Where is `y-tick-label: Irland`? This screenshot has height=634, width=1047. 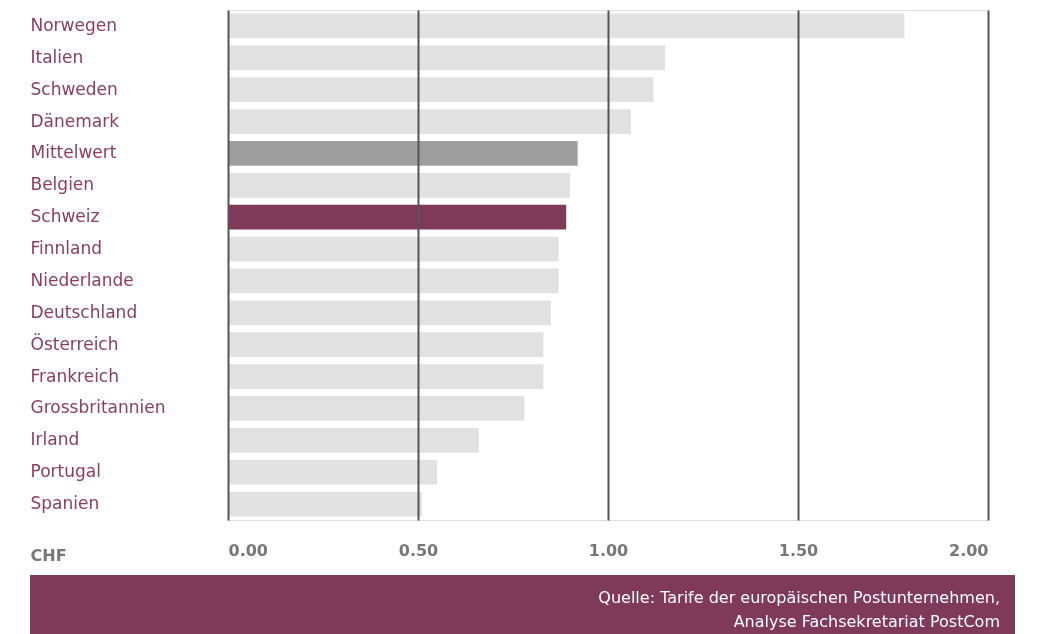 y-tick-label: Irland is located at coordinates (55, 439).